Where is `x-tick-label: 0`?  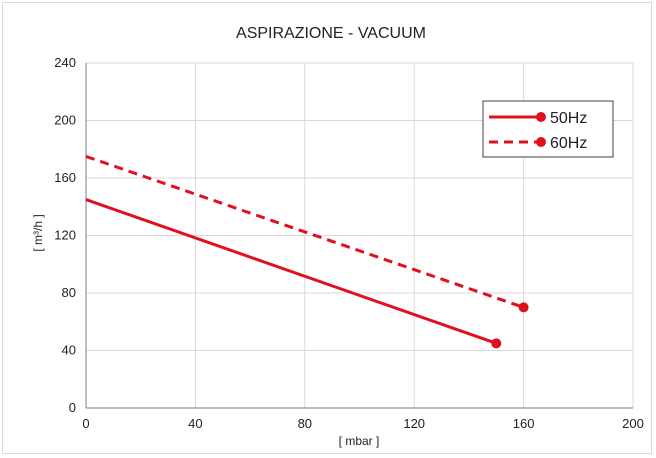 x-tick-label: 0 is located at coordinates (85, 423).